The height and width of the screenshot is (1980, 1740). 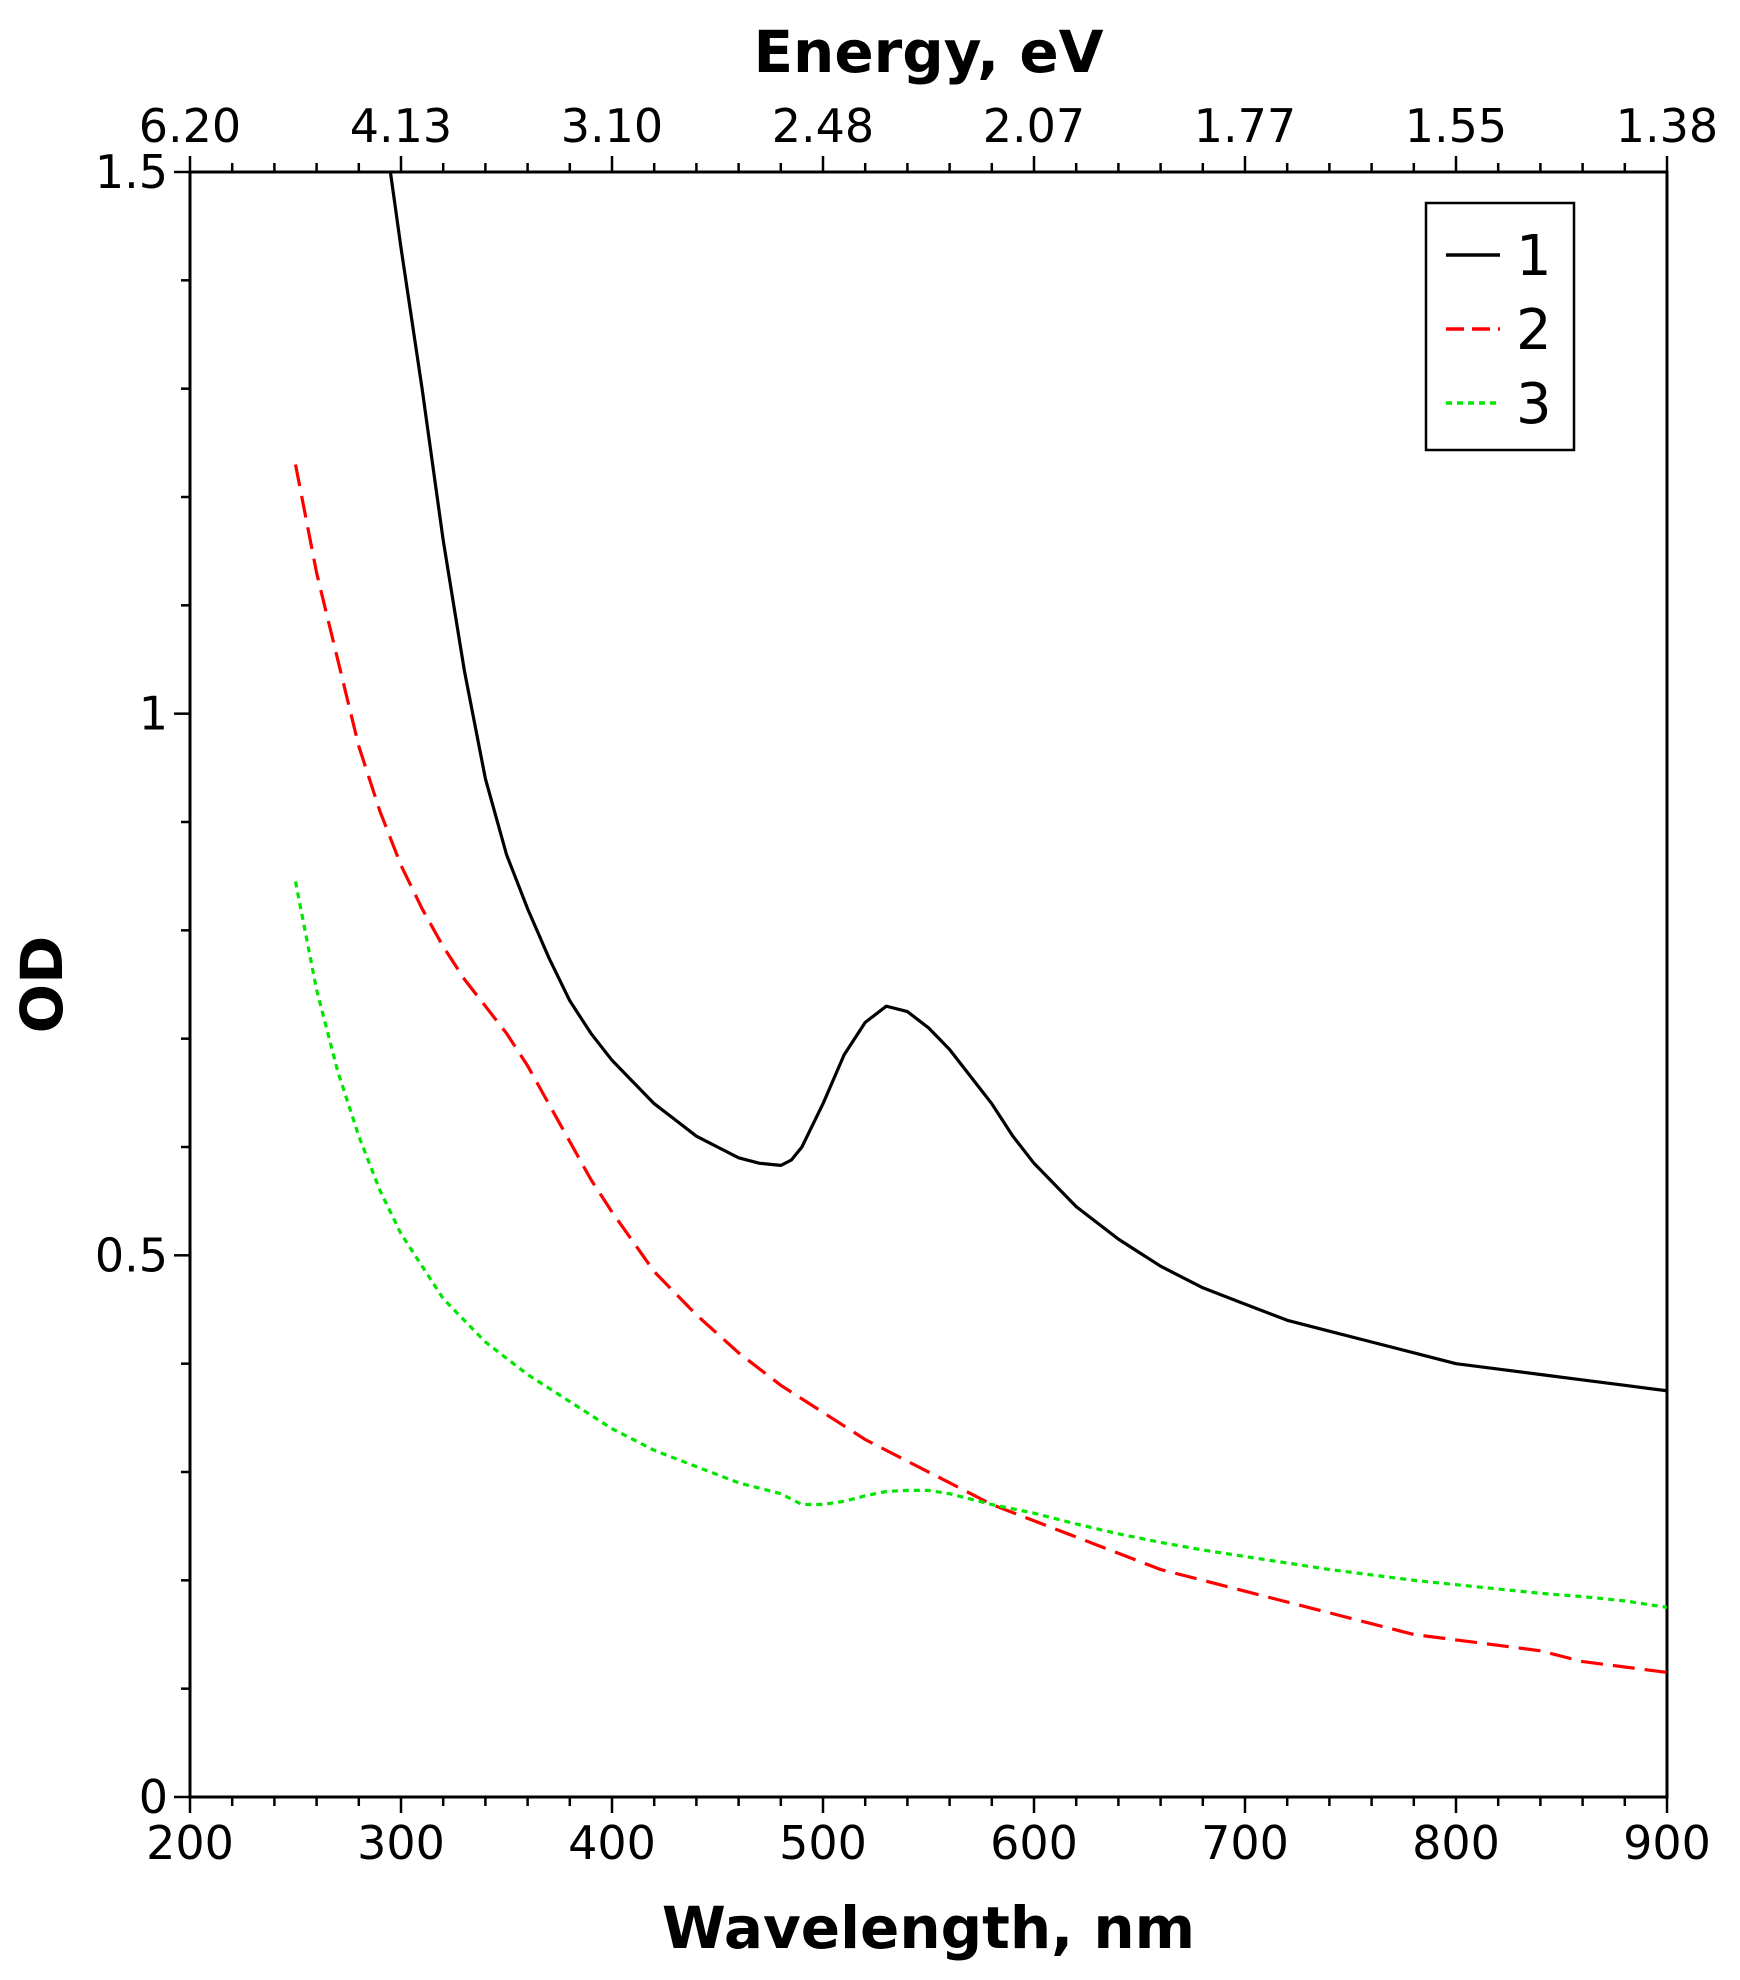 I want to click on x-tick-label: 700, so click(x=1245, y=1843).